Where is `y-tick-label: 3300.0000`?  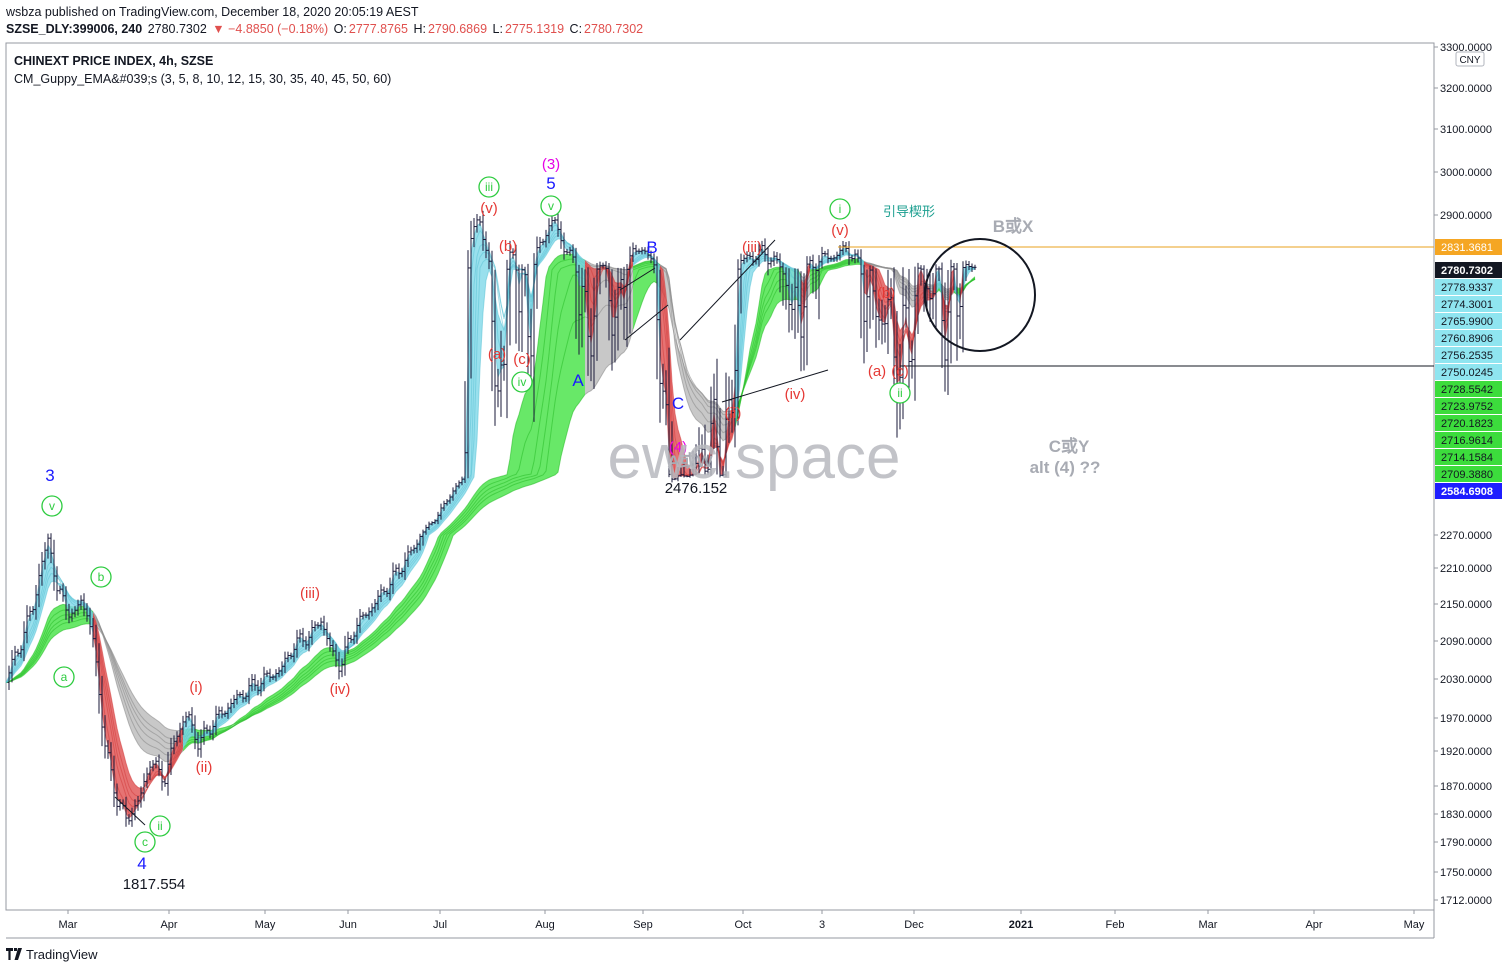
y-tick-label: 3300.0000 is located at coordinates (1466, 48).